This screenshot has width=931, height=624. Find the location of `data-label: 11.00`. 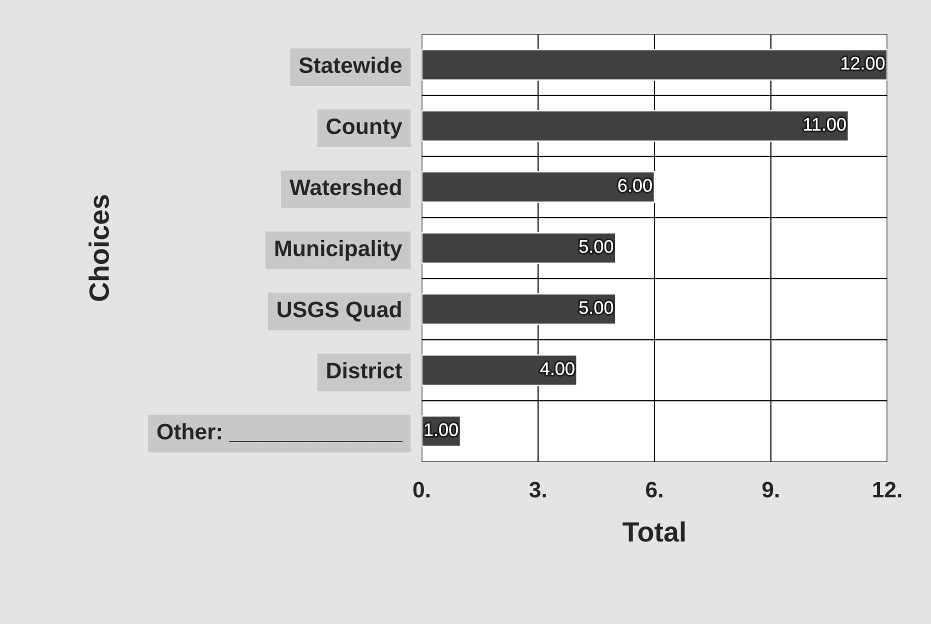

data-label: 11.00 is located at coordinates (825, 124).